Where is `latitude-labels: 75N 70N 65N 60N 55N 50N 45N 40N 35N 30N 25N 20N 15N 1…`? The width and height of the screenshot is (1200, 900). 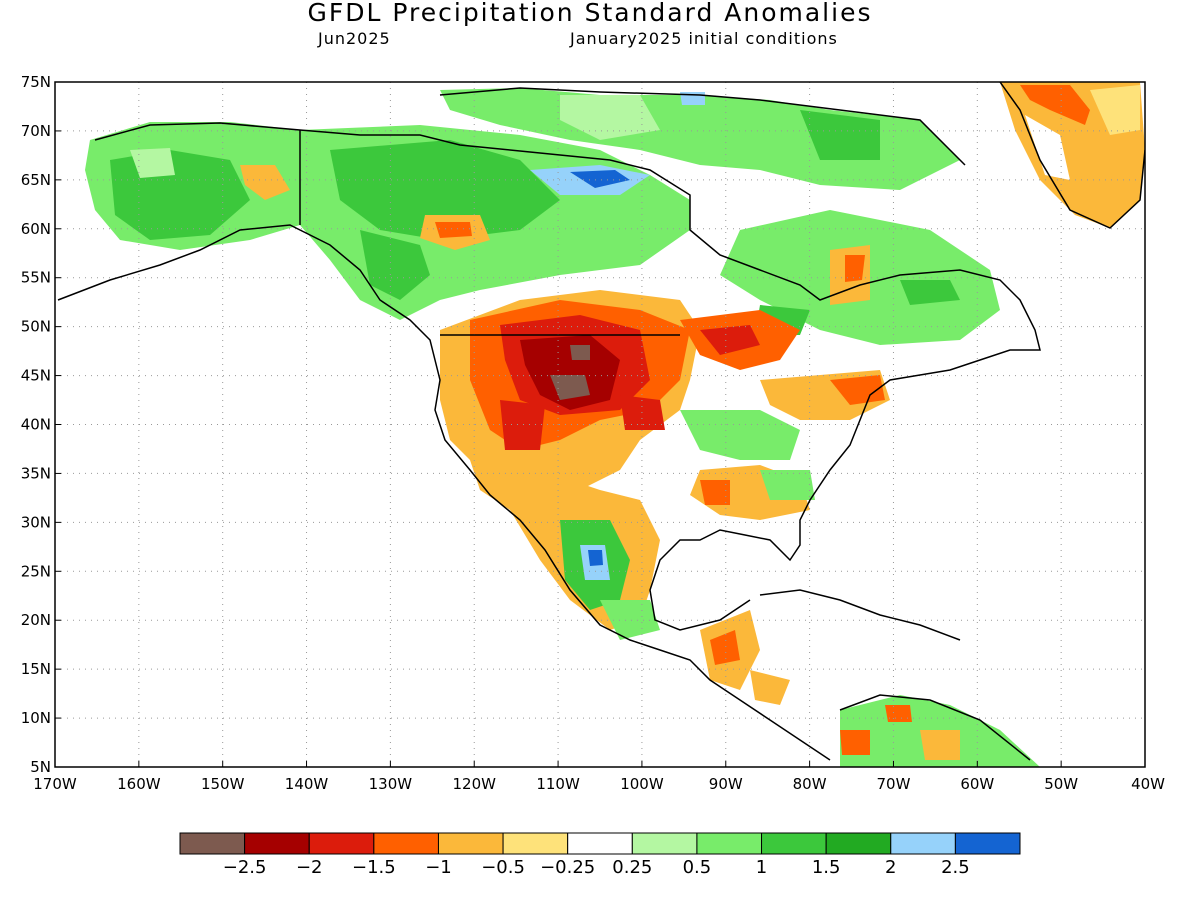
latitude-labels: 75N 70N 65N 60N 55N 50N 45N 40N 35N 30N 25N 20N 15N 1… is located at coordinates (41, 424).